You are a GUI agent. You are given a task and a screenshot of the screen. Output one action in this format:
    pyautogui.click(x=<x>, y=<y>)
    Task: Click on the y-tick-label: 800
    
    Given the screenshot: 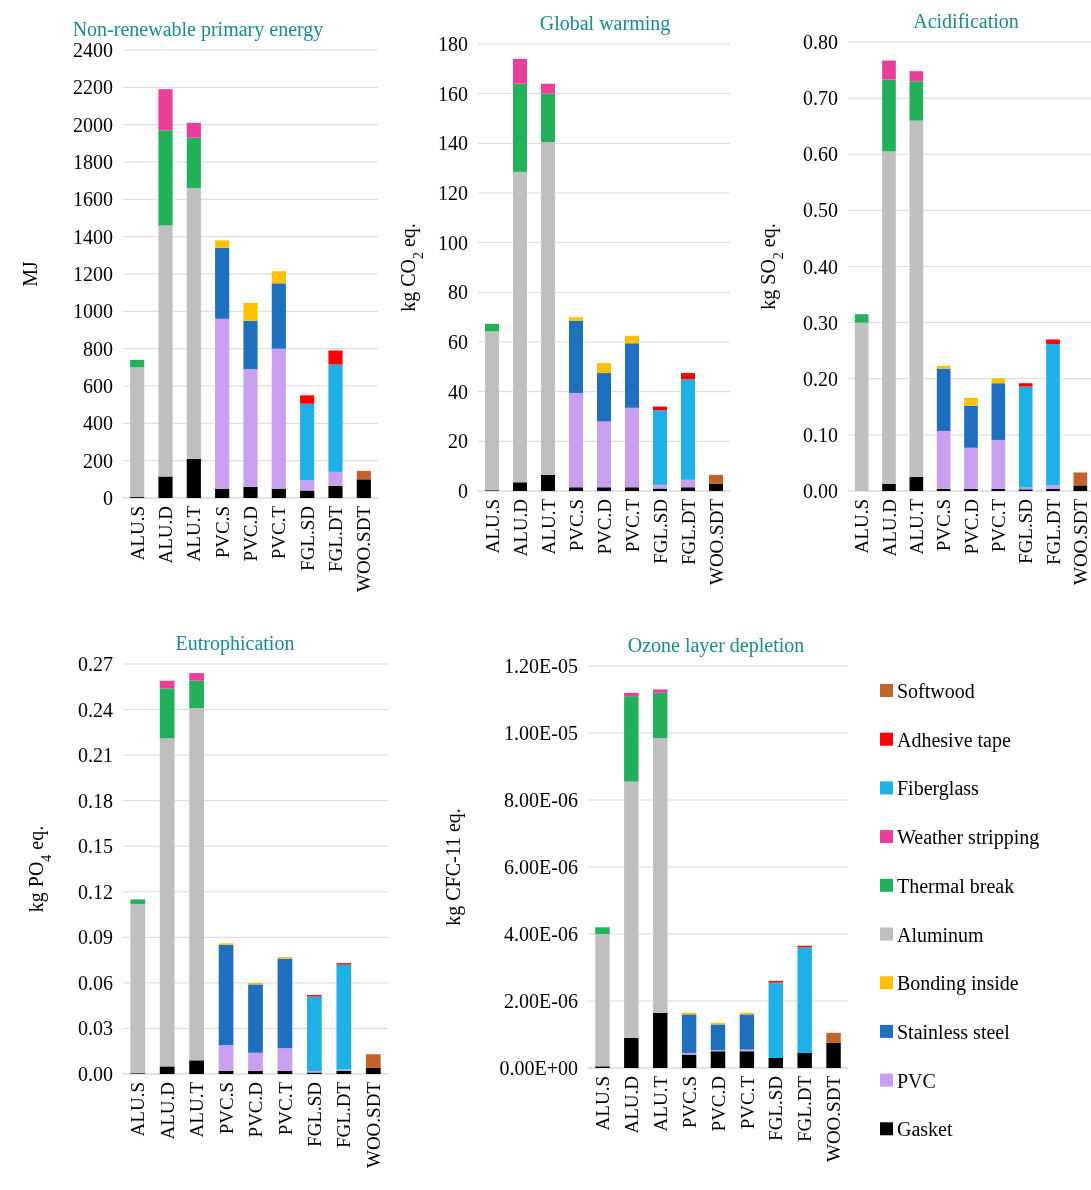 What is the action you would take?
    pyautogui.click(x=98, y=348)
    